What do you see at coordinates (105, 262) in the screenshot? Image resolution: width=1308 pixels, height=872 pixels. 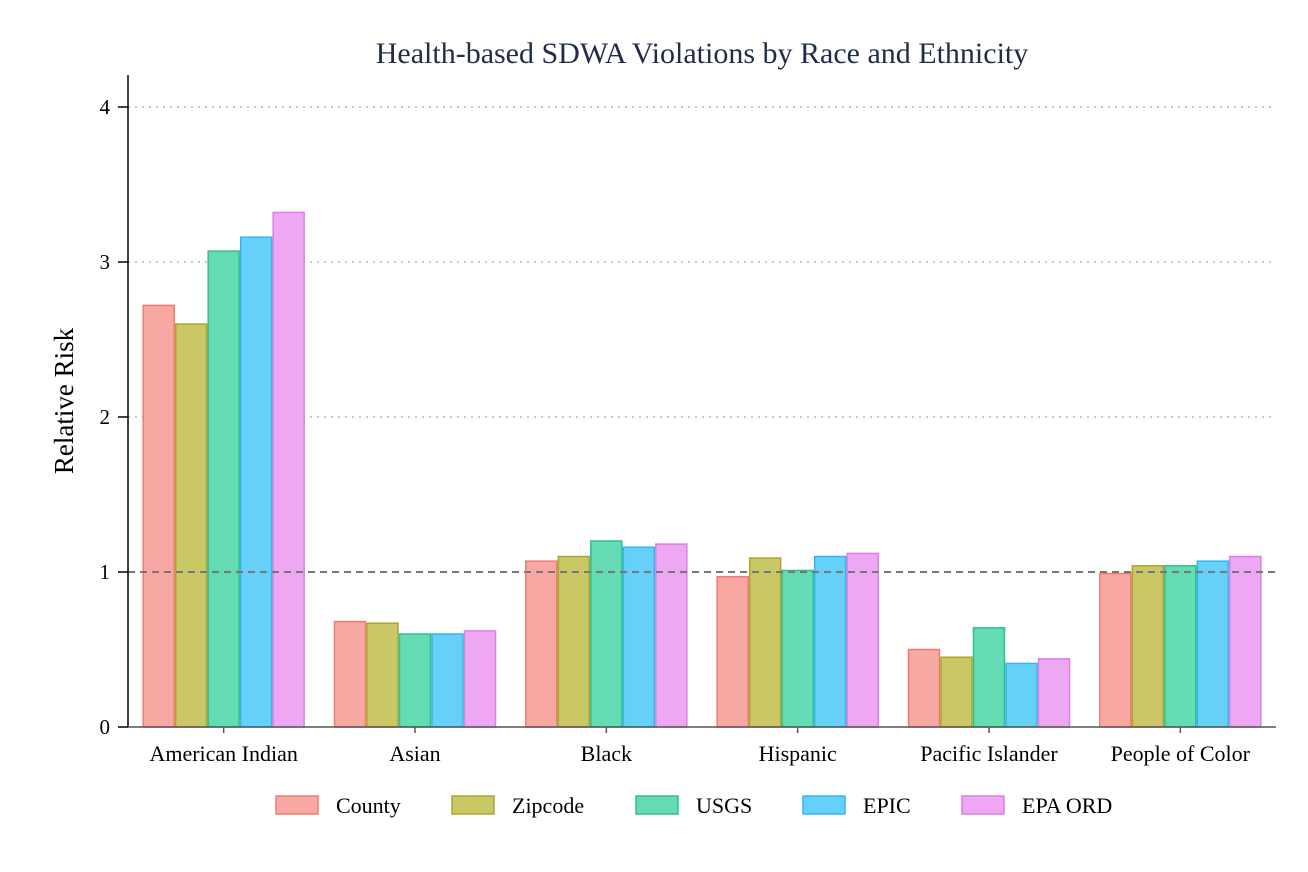 I see `y-tick-label: 3` at bounding box center [105, 262].